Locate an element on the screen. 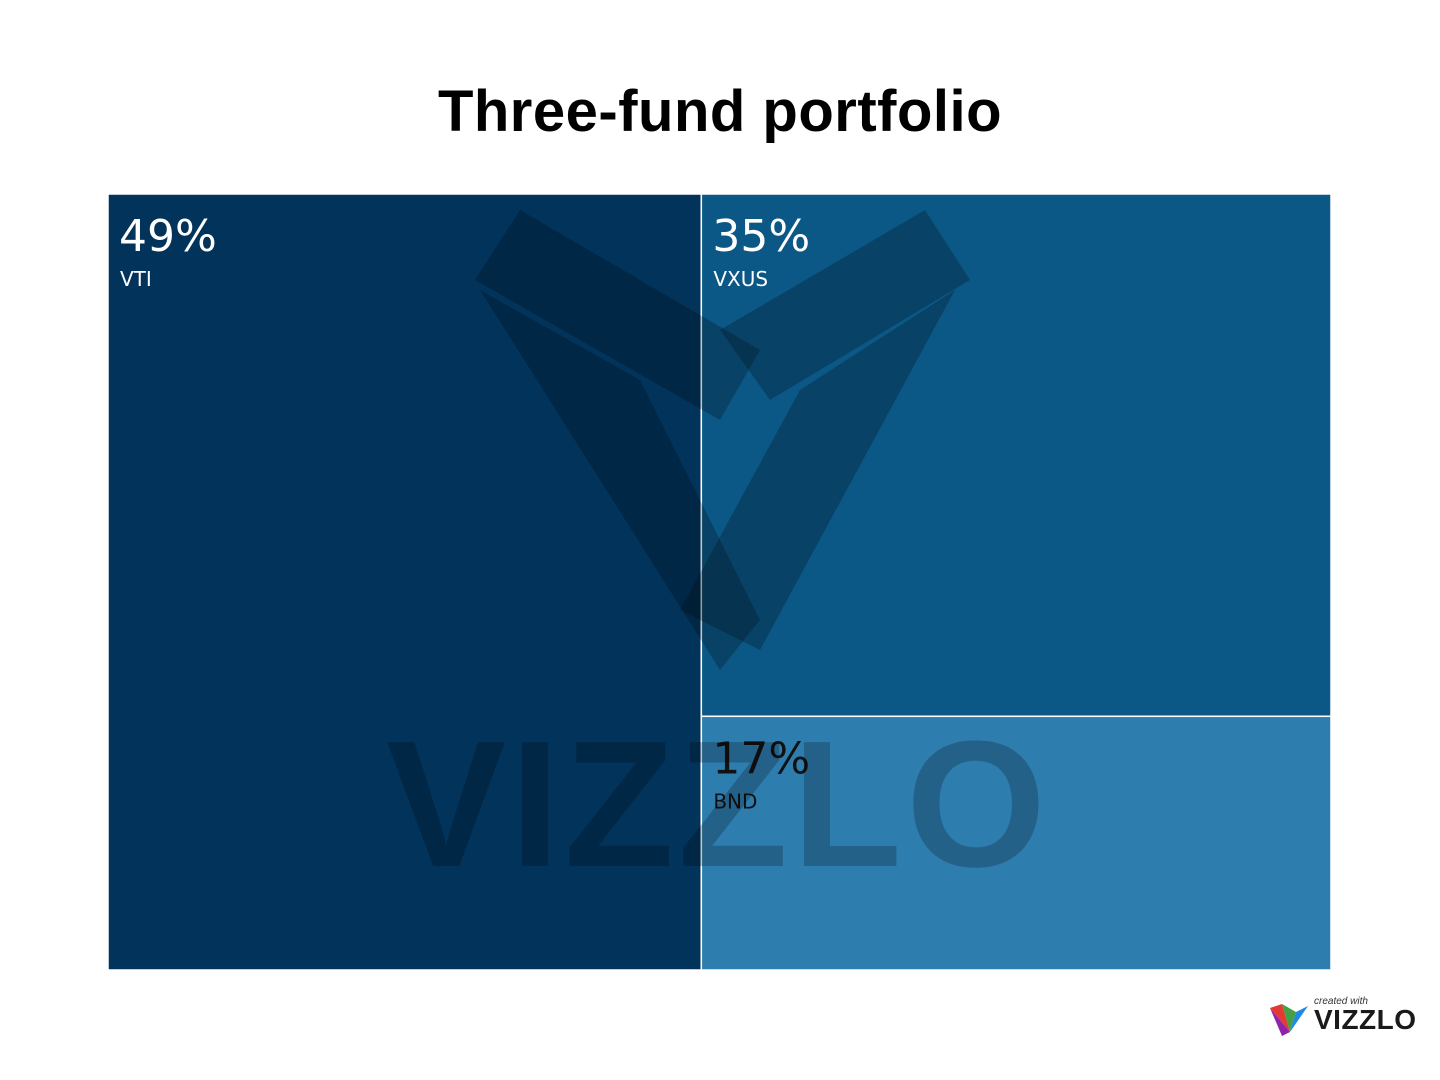 The height and width of the screenshot is (1080, 1440). badge-brand: VIZZLO is located at coordinates (1365, 1019).